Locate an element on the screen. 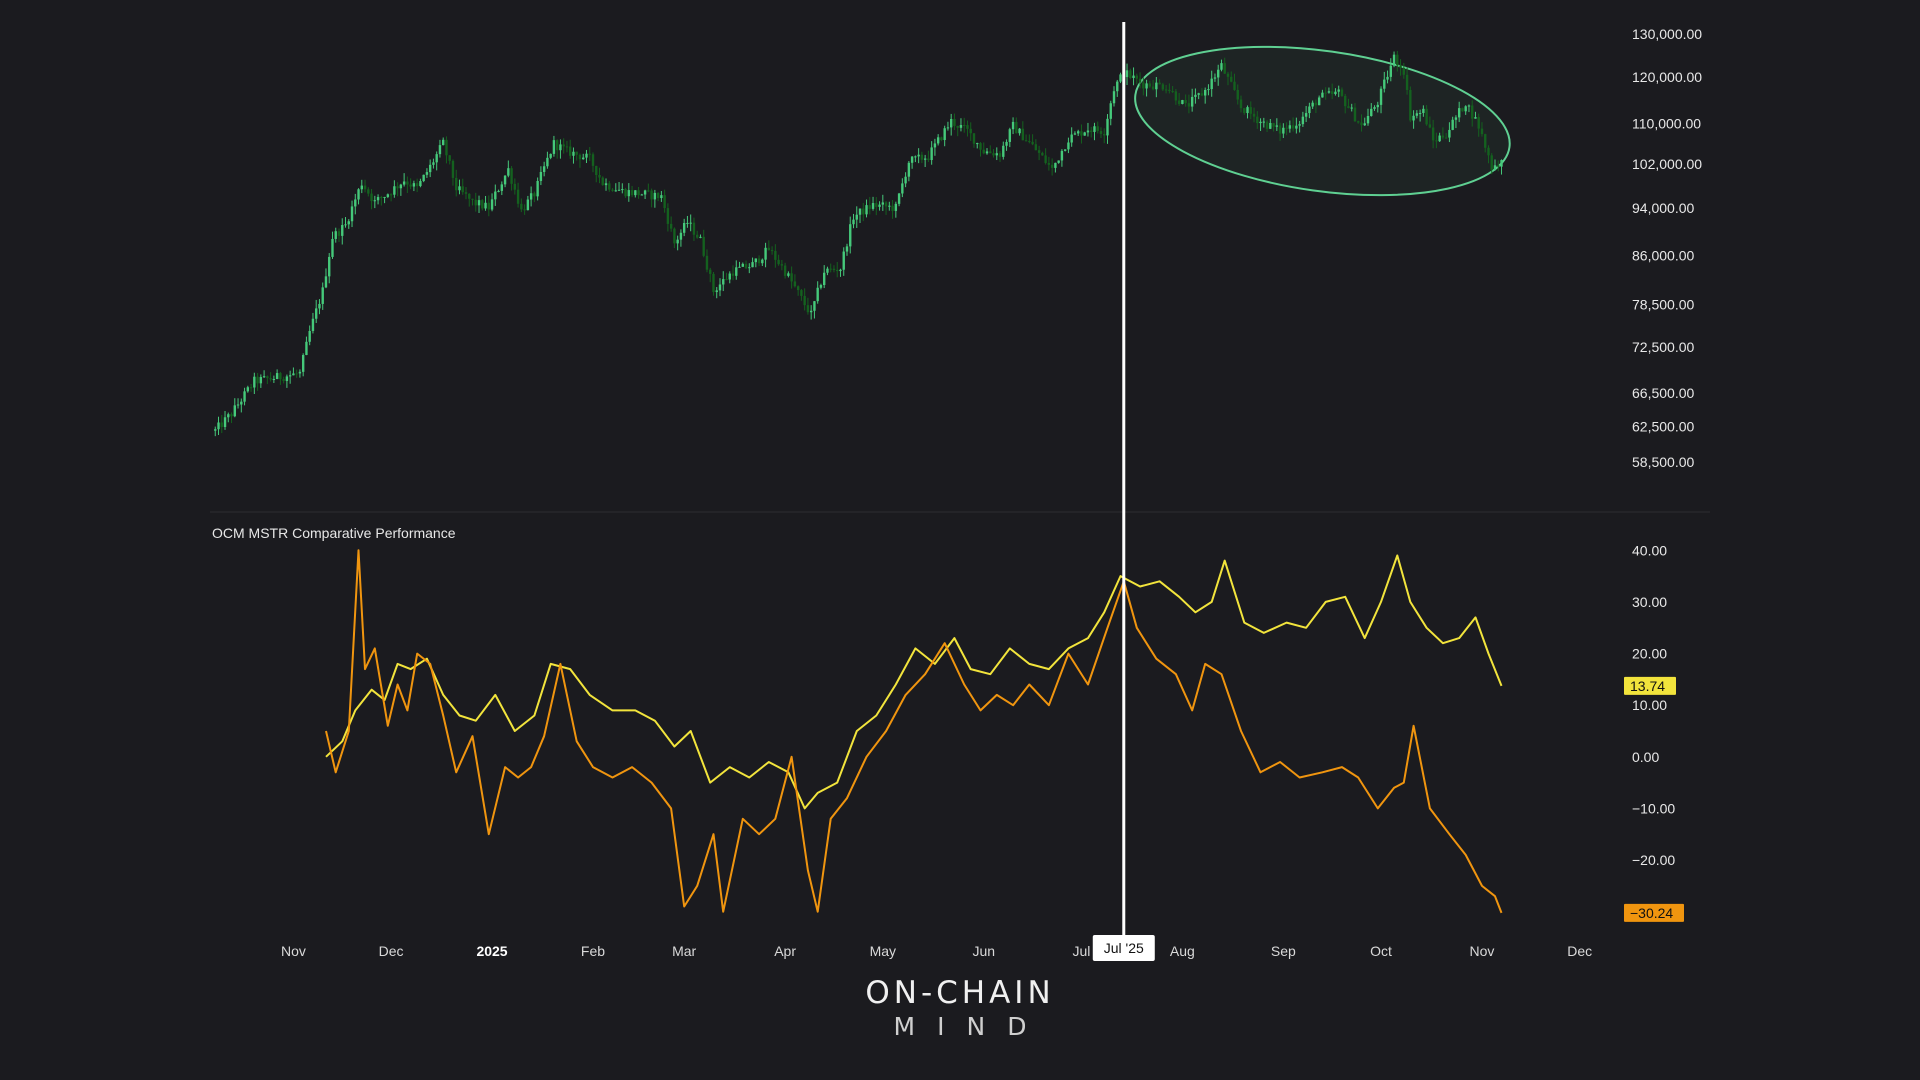  price-tick-label: 72,500.00 is located at coordinates (1663, 347).